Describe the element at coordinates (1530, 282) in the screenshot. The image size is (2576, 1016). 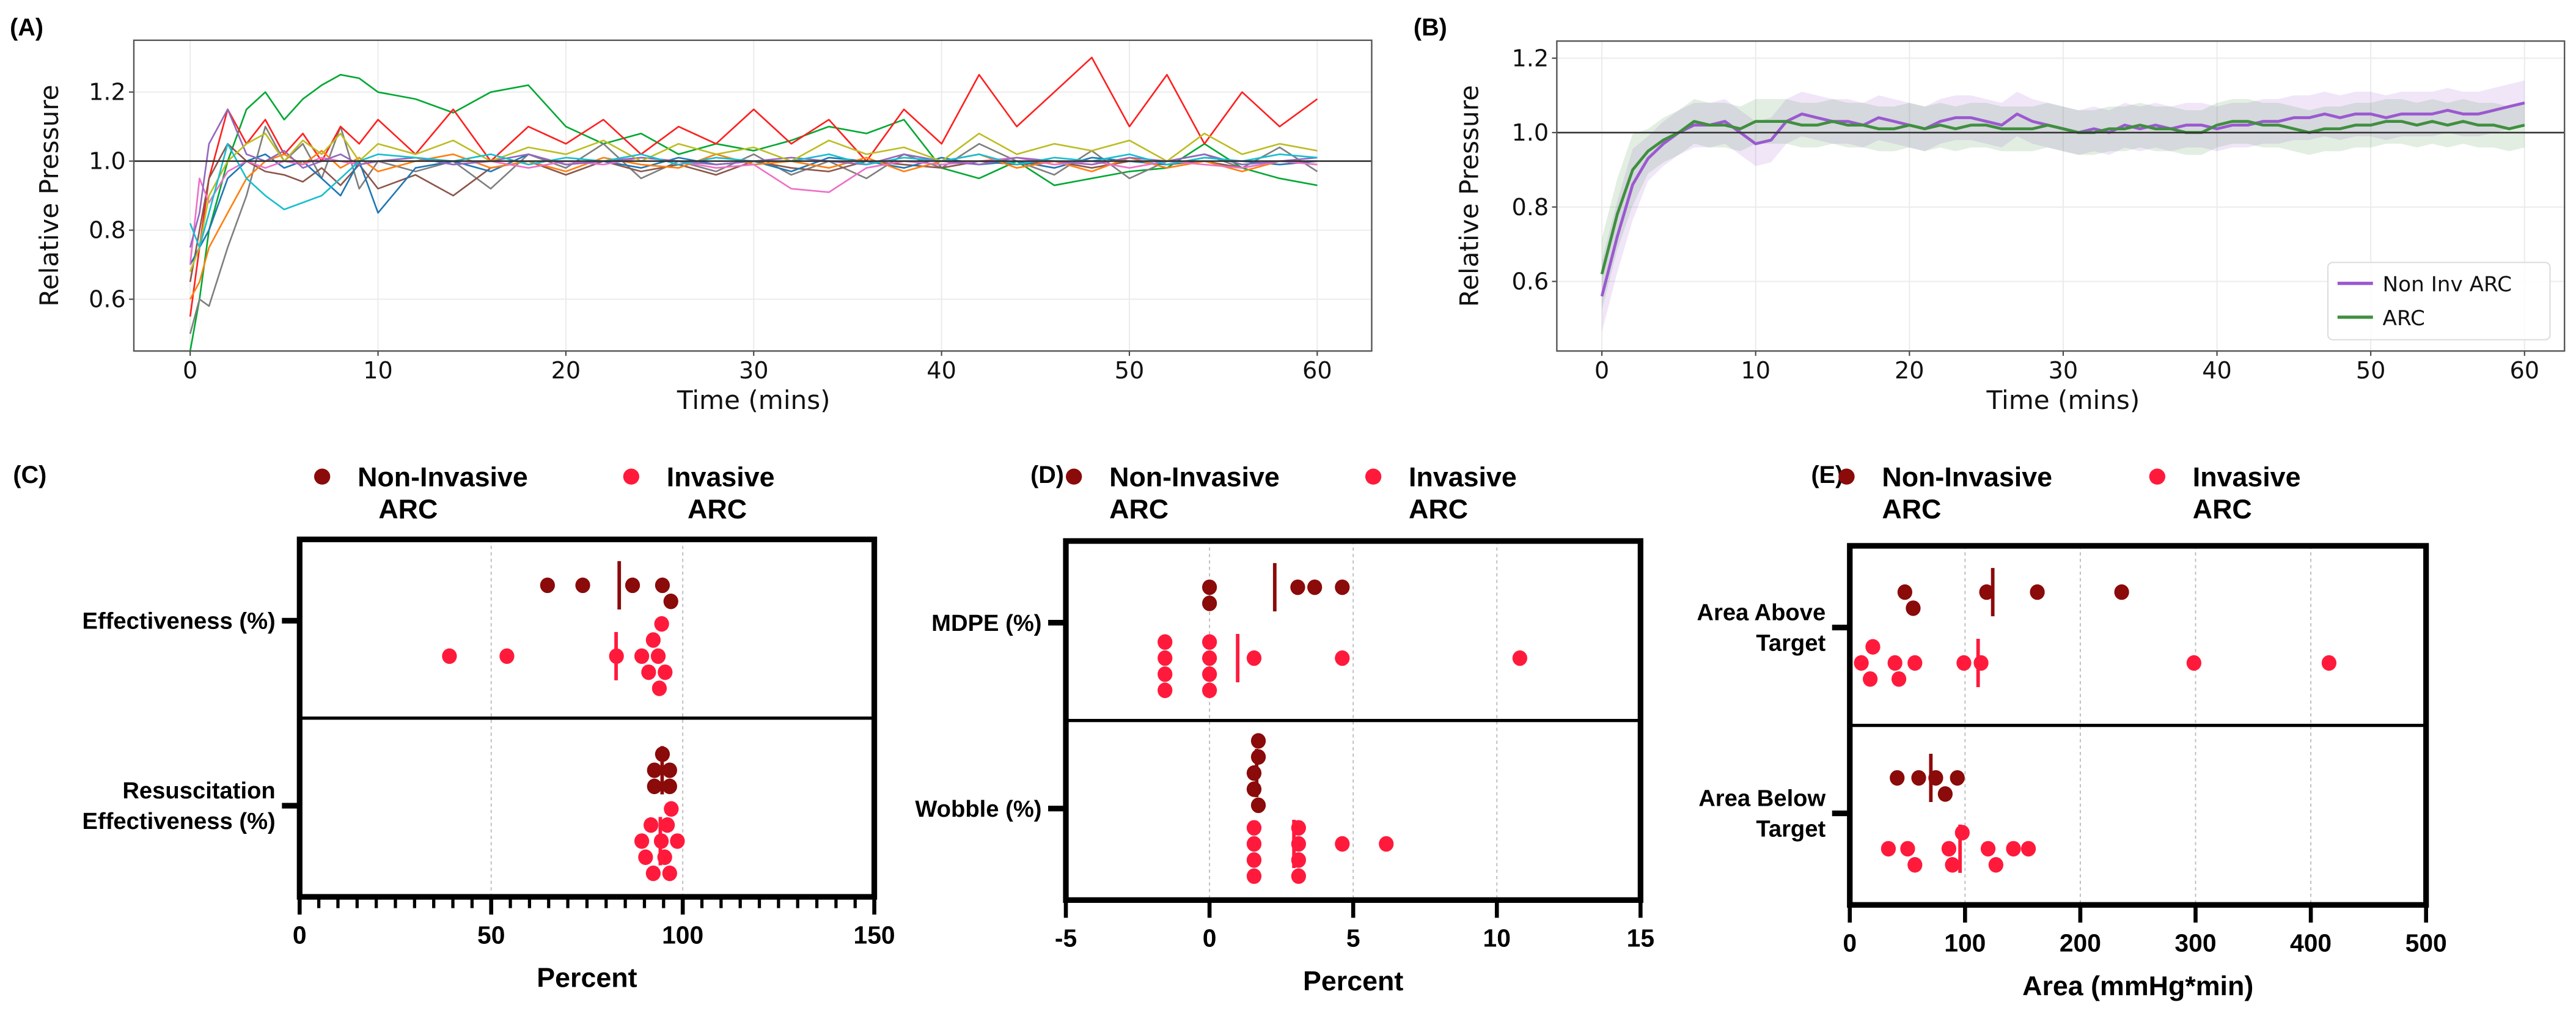
I see `y-tick-label: 0.6` at that location.